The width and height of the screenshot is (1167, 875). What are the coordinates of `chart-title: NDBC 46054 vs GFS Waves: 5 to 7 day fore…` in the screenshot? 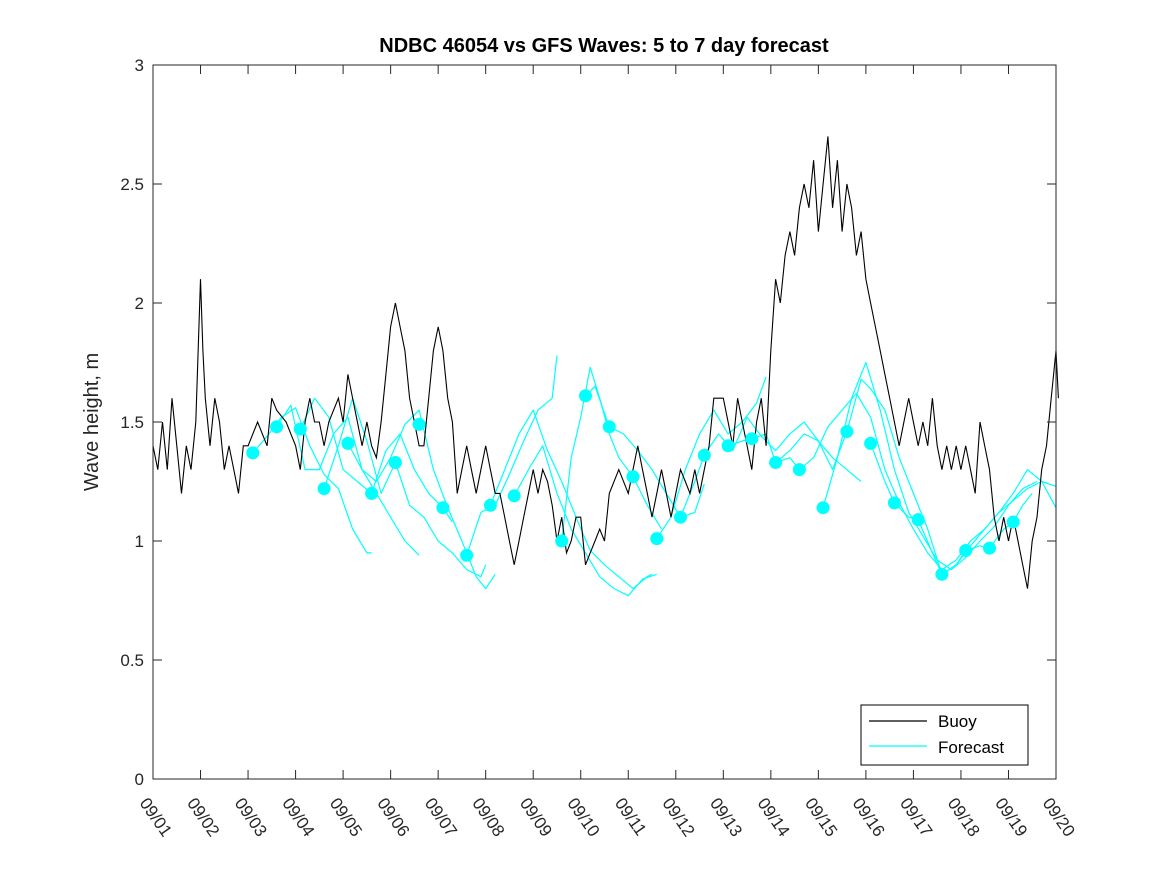 It's located at (604, 46).